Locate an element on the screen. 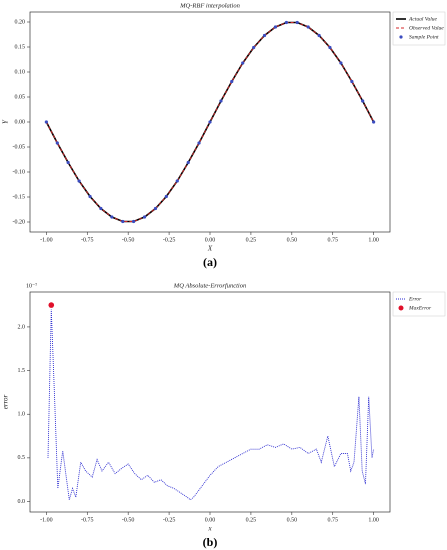 The width and height of the screenshot is (447, 550). legend-label: Observed Value is located at coordinates (426, 28).